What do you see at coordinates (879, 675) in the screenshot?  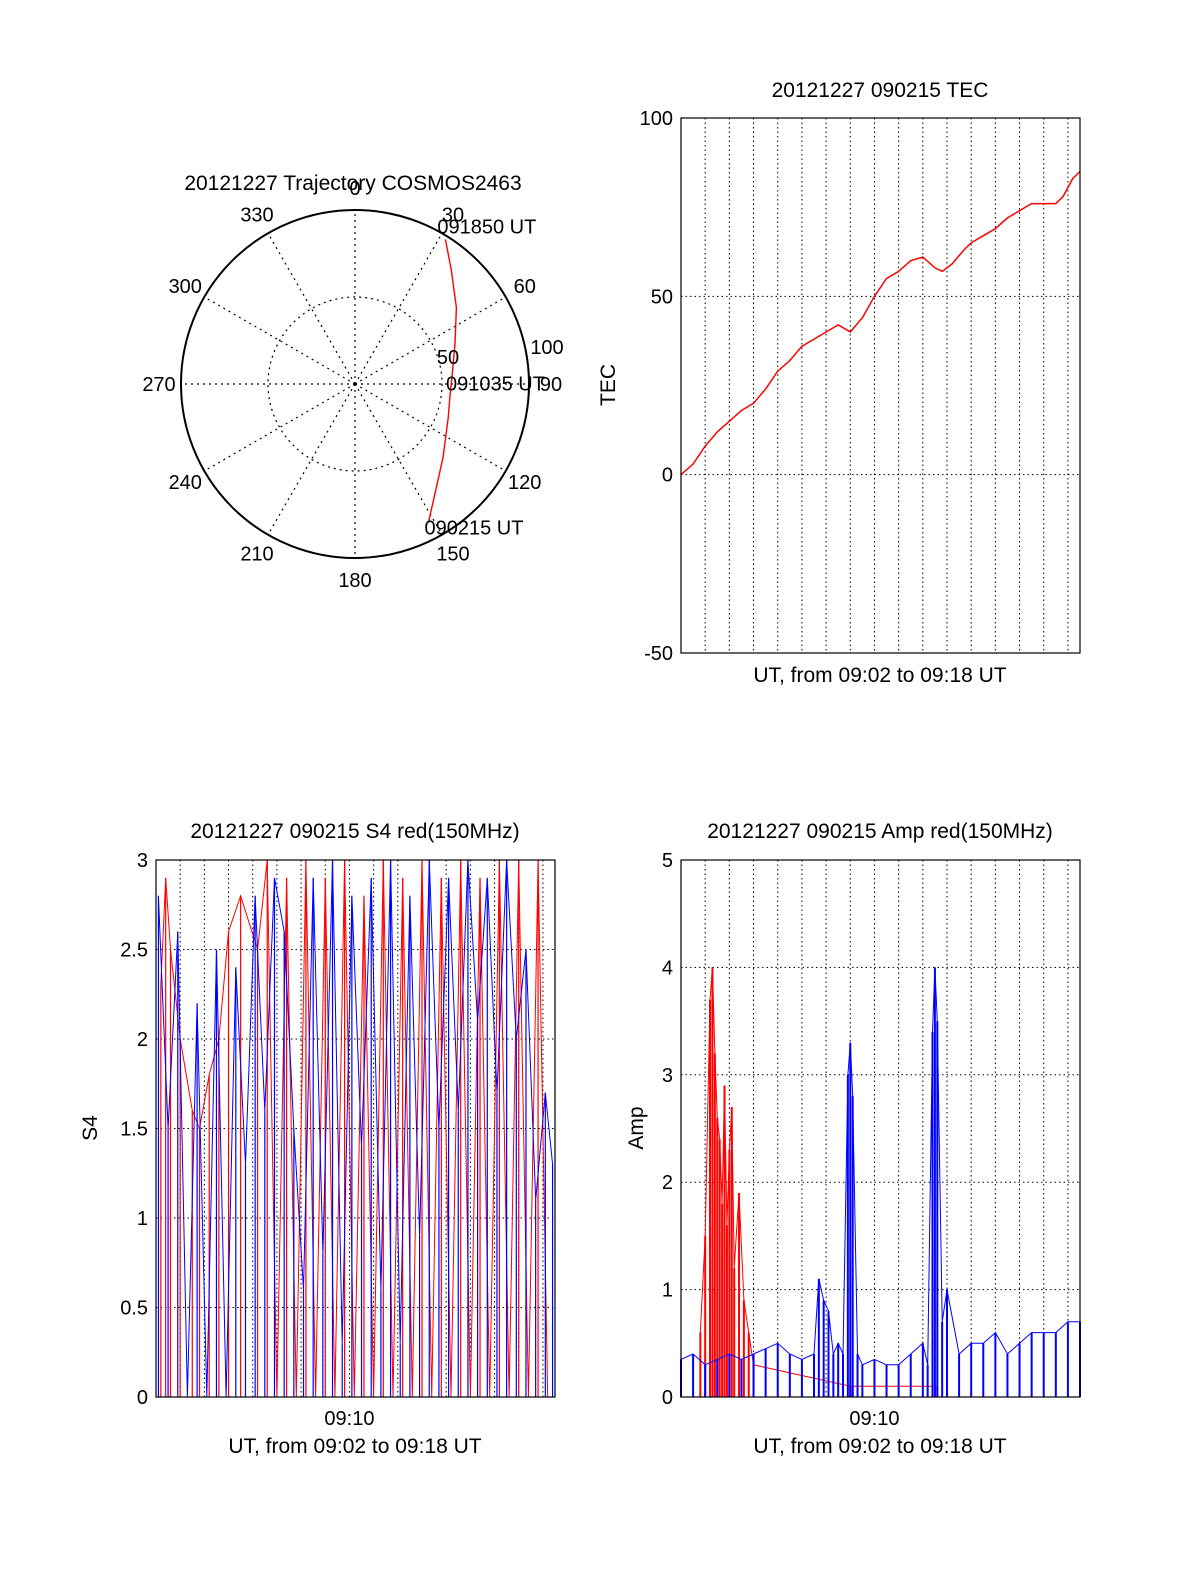 I see `tec-xlabel: UT, from 09:02 to 09:18 UT` at bounding box center [879, 675].